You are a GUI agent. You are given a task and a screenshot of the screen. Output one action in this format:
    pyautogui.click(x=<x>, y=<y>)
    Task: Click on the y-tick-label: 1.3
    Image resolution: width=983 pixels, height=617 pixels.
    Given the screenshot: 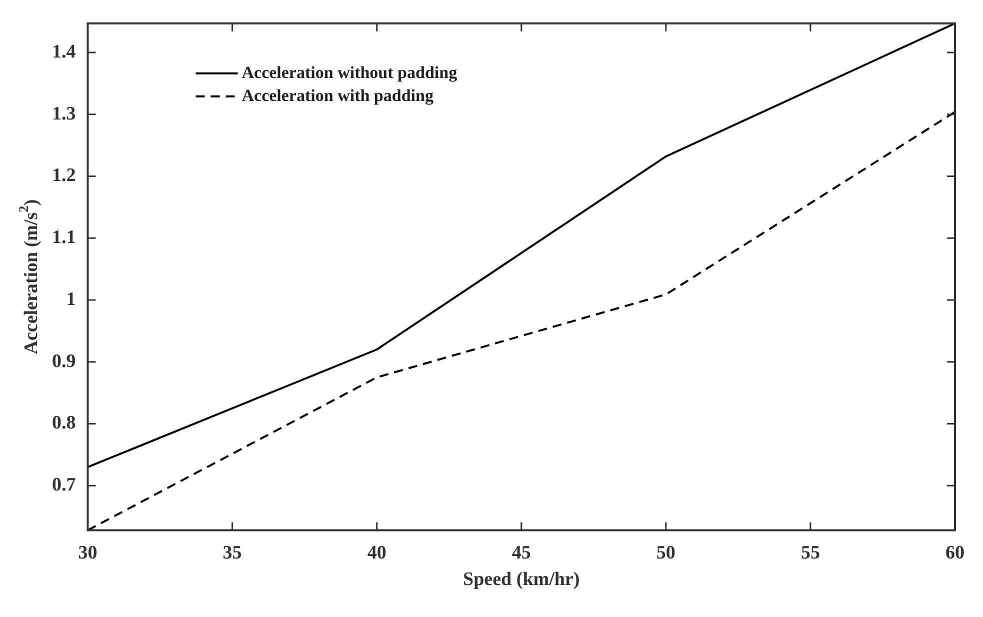 What is the action you would take?
    pyautogui.click(x=64, y=113)
    